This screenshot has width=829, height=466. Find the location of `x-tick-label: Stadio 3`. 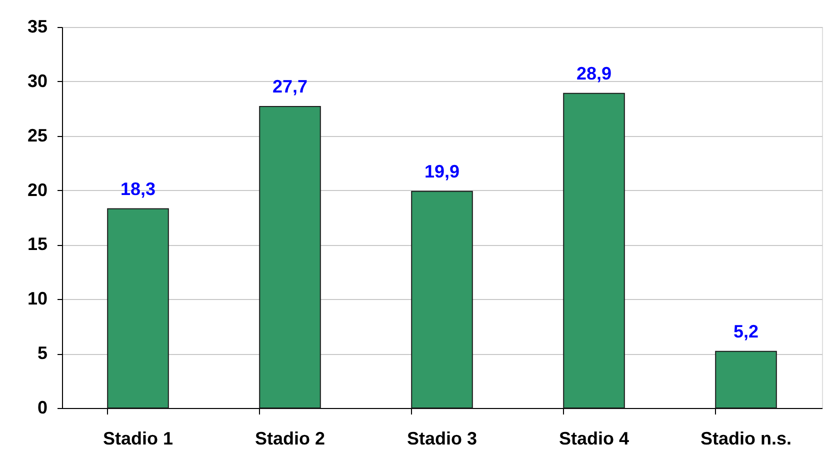

x-tick-label: Stadio 3 is located at coordinates (442, 438).